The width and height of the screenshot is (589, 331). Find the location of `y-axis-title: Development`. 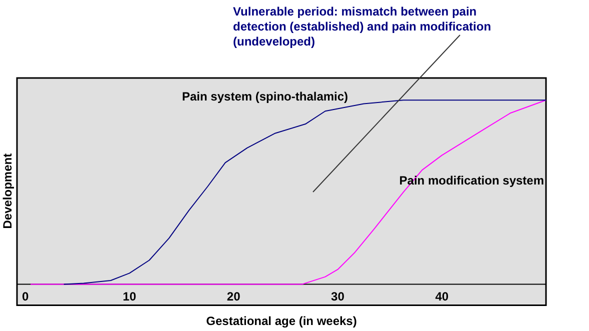

y-axis-title: Development is located at coordinates (7, 191).